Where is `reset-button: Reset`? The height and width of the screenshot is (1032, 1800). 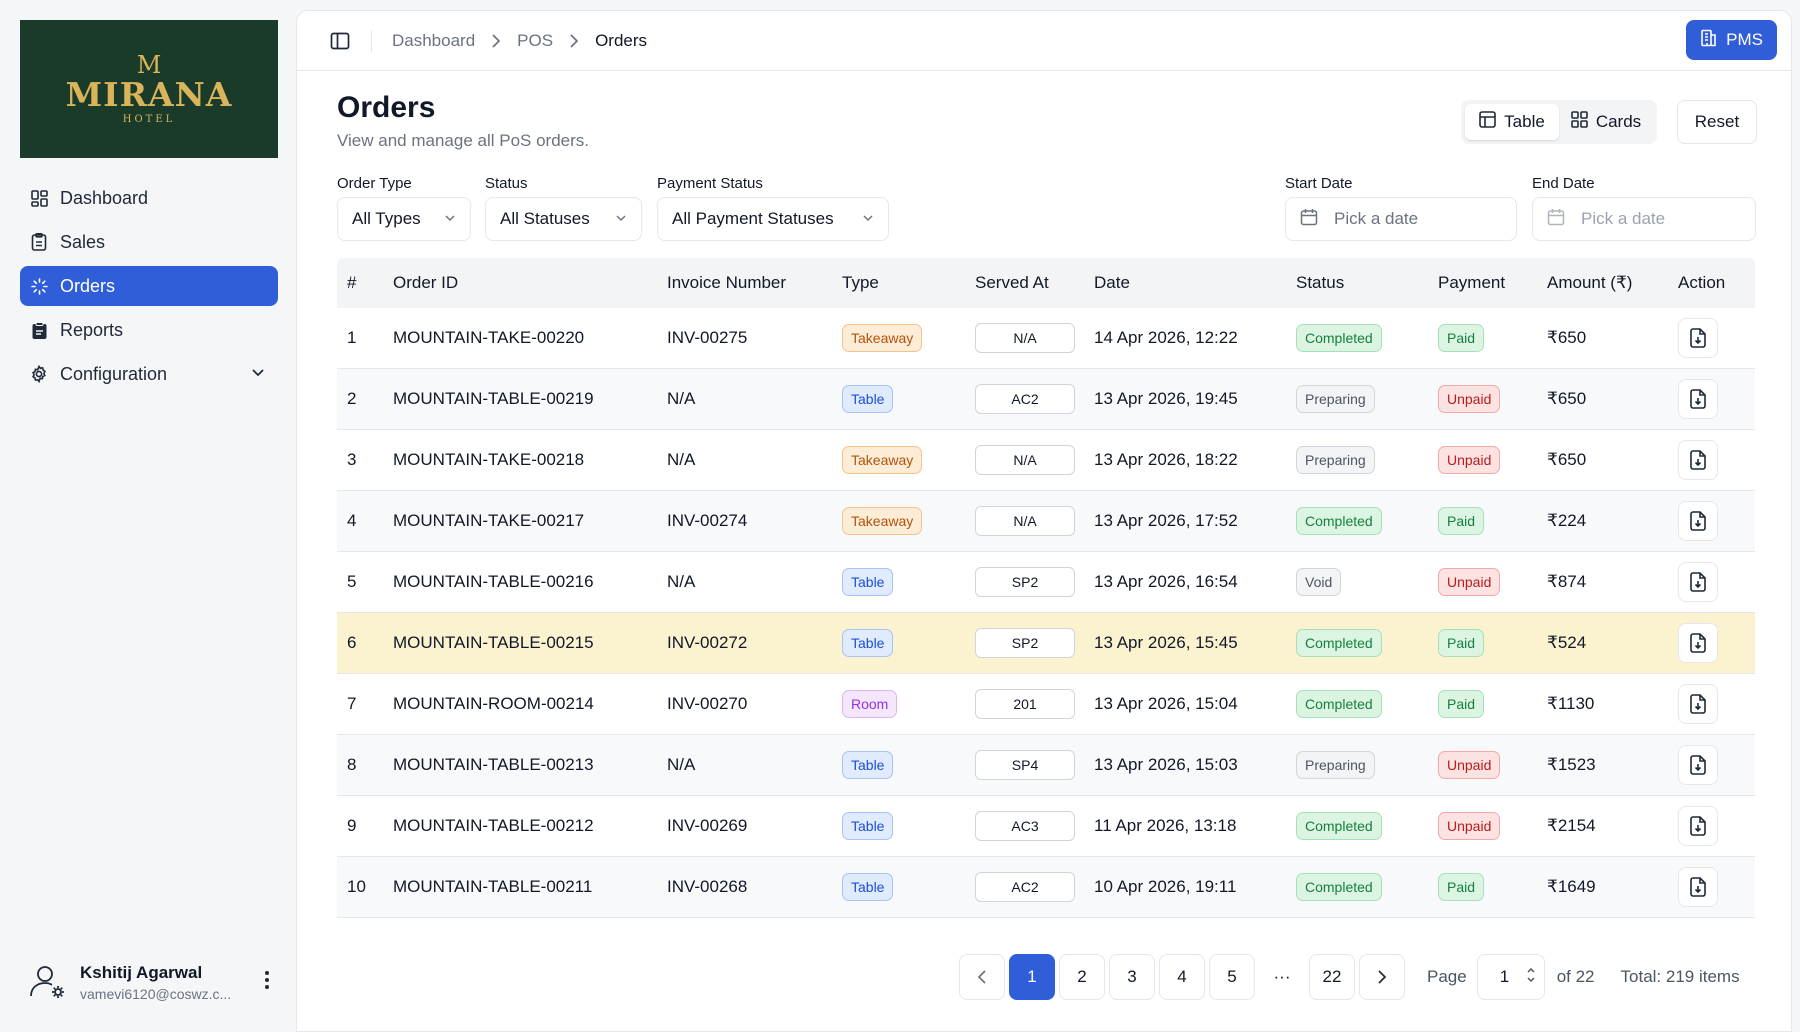 reset-button: Reset is located at coordinates (1717, 122).